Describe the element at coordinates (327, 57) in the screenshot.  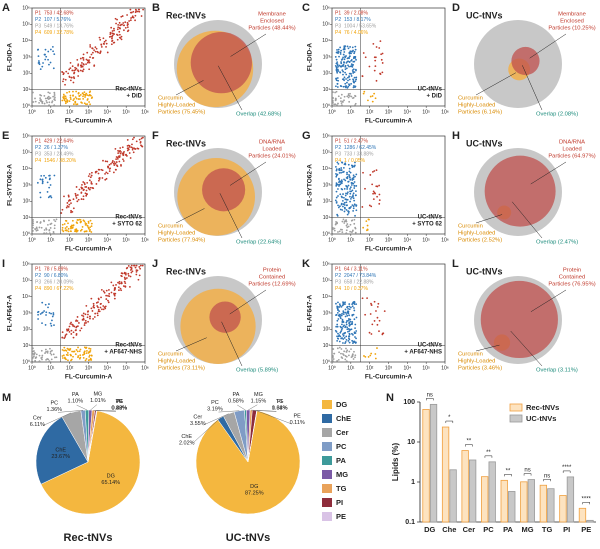
I see `y-tick-label: 10³` at that location.